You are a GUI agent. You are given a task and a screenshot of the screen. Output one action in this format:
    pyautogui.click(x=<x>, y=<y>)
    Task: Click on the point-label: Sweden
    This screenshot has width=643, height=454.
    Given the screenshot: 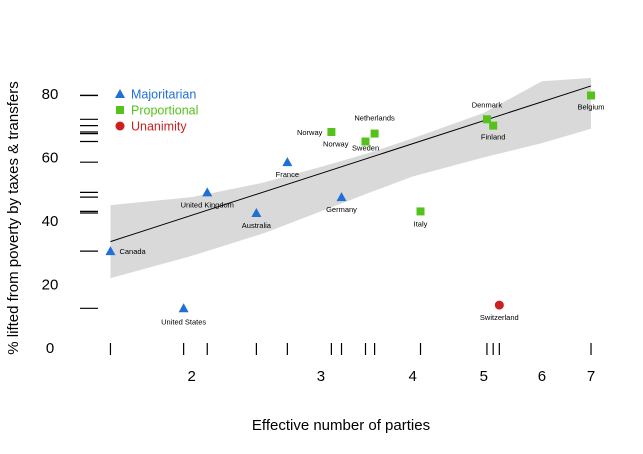 What is the action you would take?
    pyautogui.click(x=365, y=148)
    